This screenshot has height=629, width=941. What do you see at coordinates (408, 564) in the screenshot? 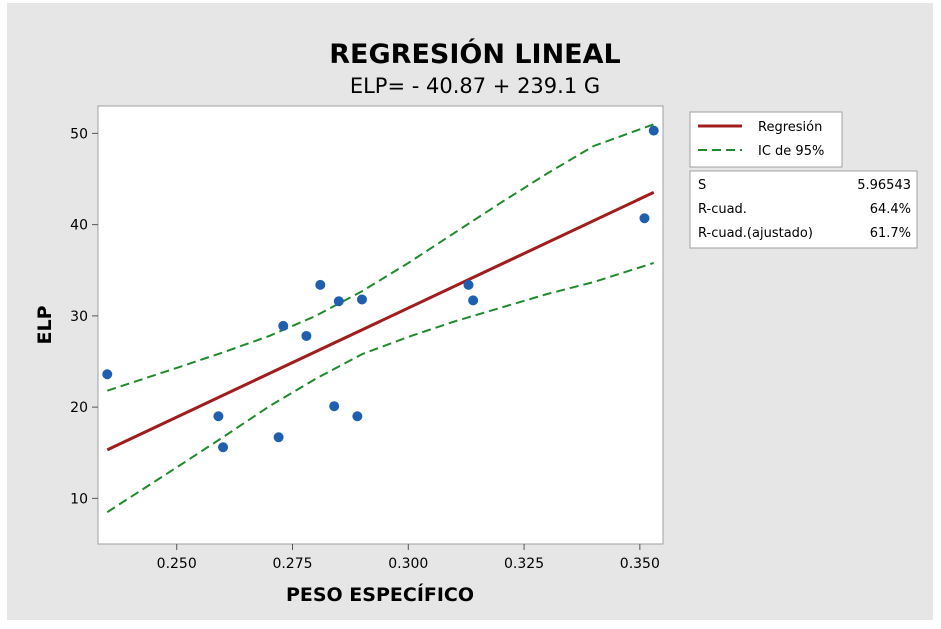
I see `x-tick-label: 0.300` at bounding box center [408, 564].